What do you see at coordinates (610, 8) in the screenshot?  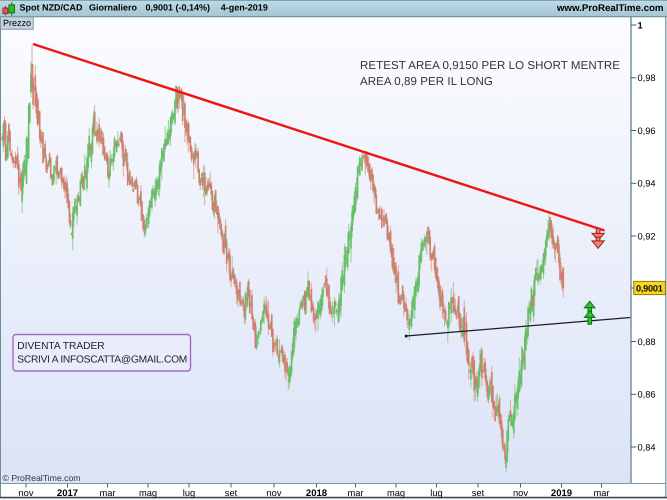 I see `svg-text: www.ProRealTime.com` at bounding box center [610, 8].